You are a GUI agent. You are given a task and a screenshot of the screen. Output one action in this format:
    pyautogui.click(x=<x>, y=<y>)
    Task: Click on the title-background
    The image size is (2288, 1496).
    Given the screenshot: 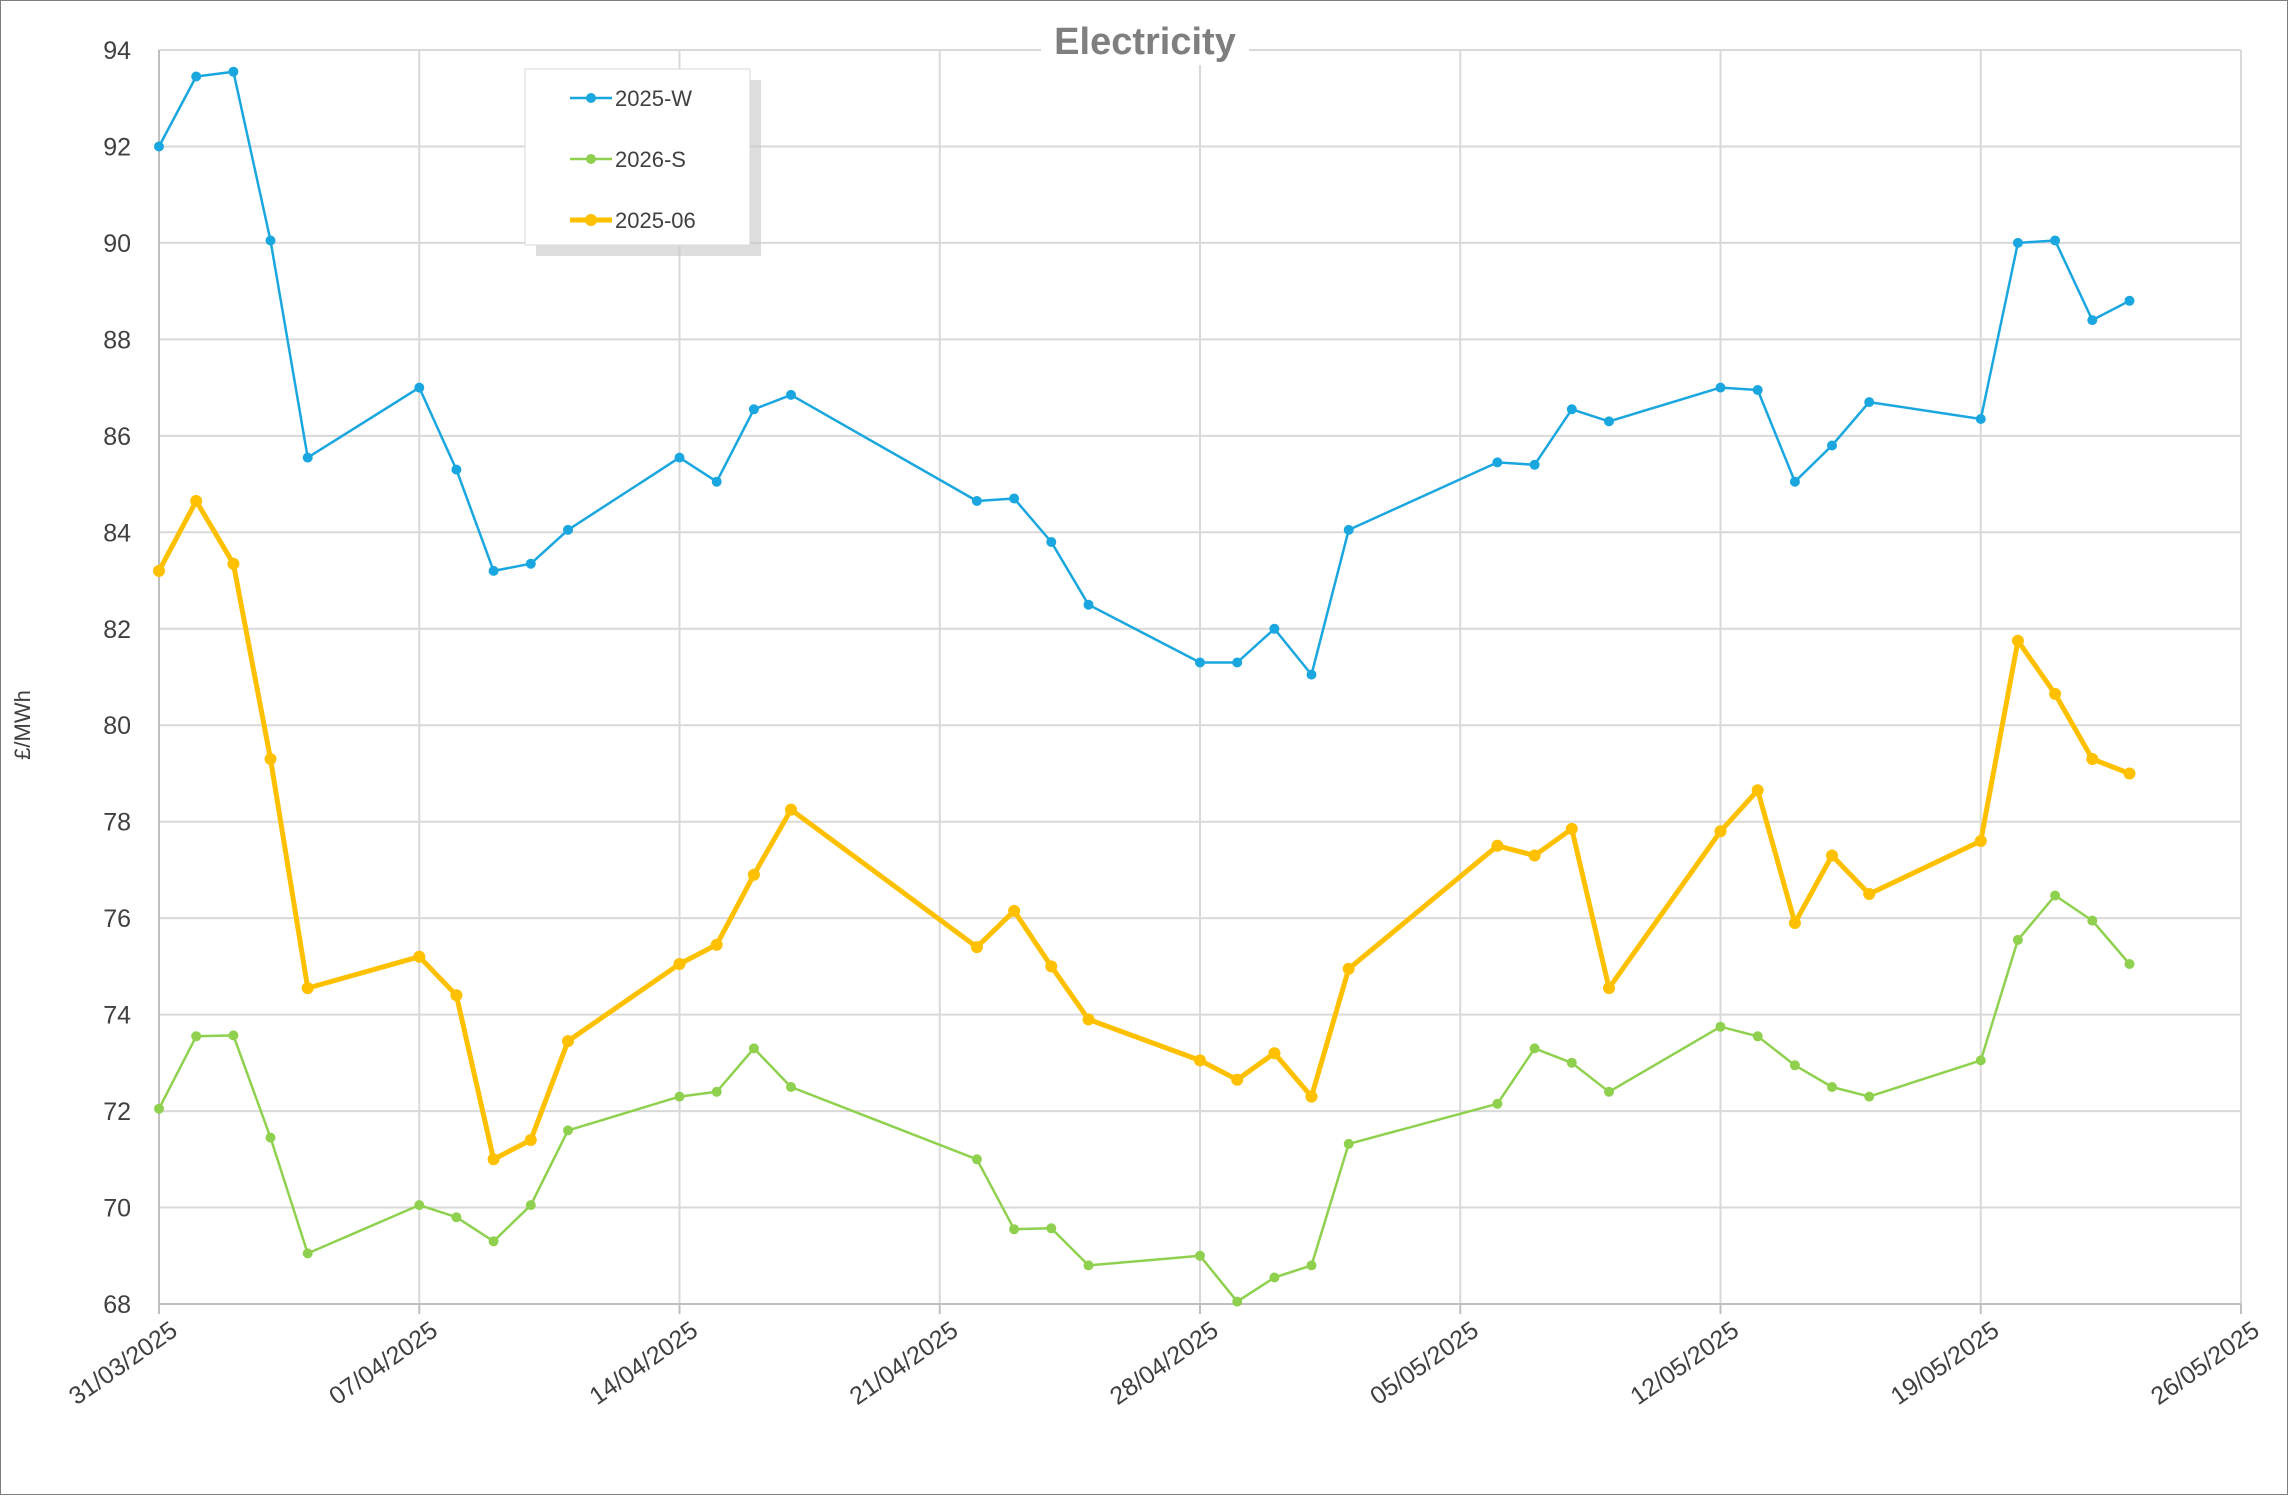 What is the action you would take?
    pyautogui.click(x=1145, y=37)
    